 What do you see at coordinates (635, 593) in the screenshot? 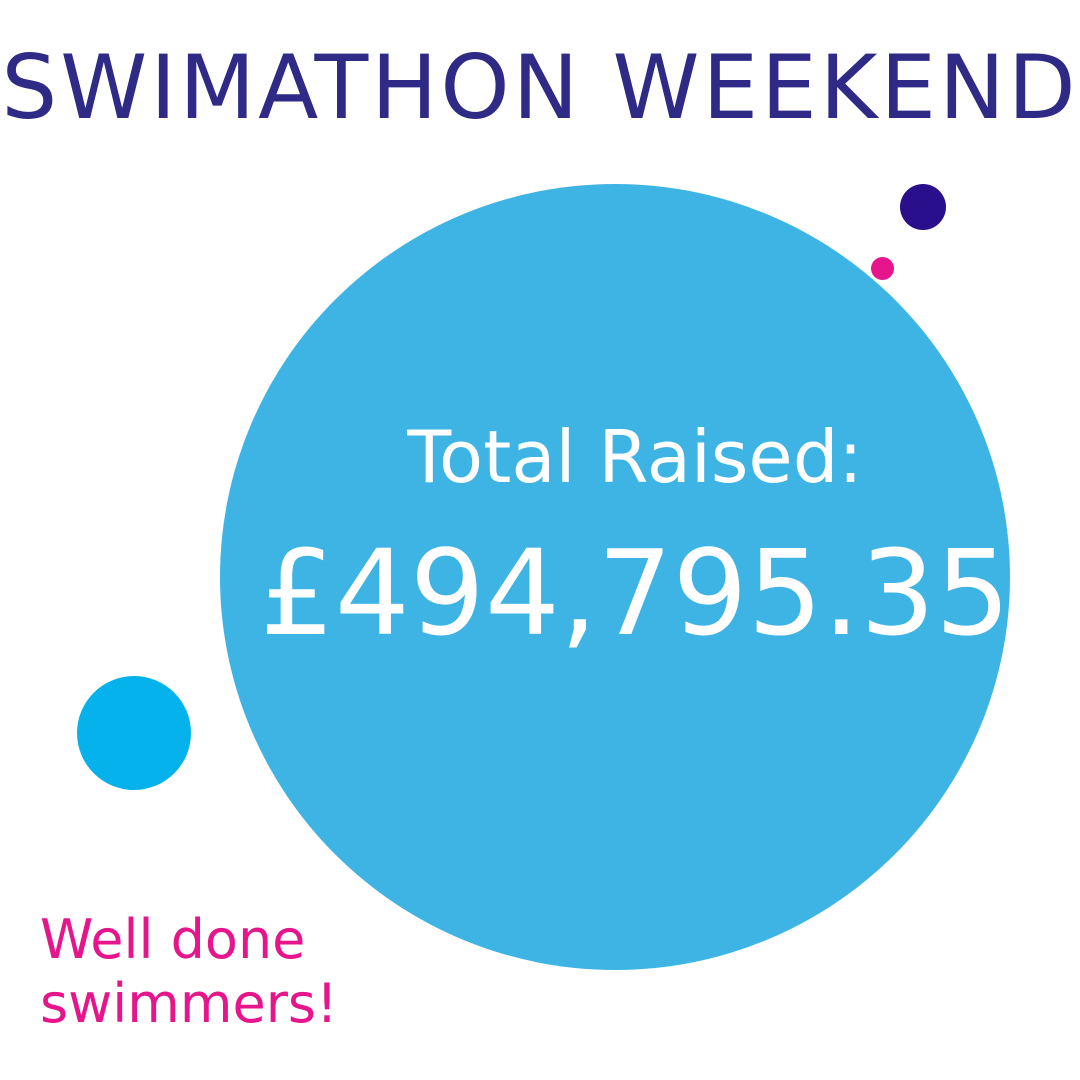
I see `total-raised-amount: £494,795.35` at bounding box center [635, 593].